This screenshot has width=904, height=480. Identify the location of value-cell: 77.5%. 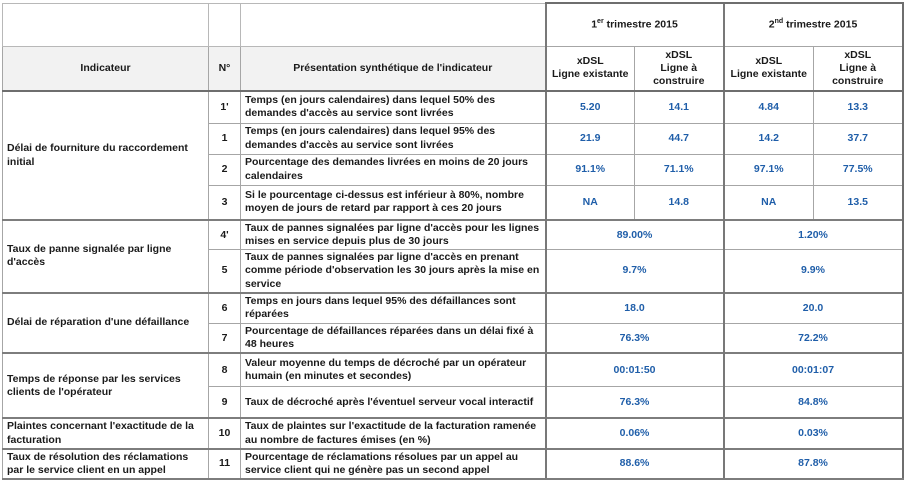
(858, 169).